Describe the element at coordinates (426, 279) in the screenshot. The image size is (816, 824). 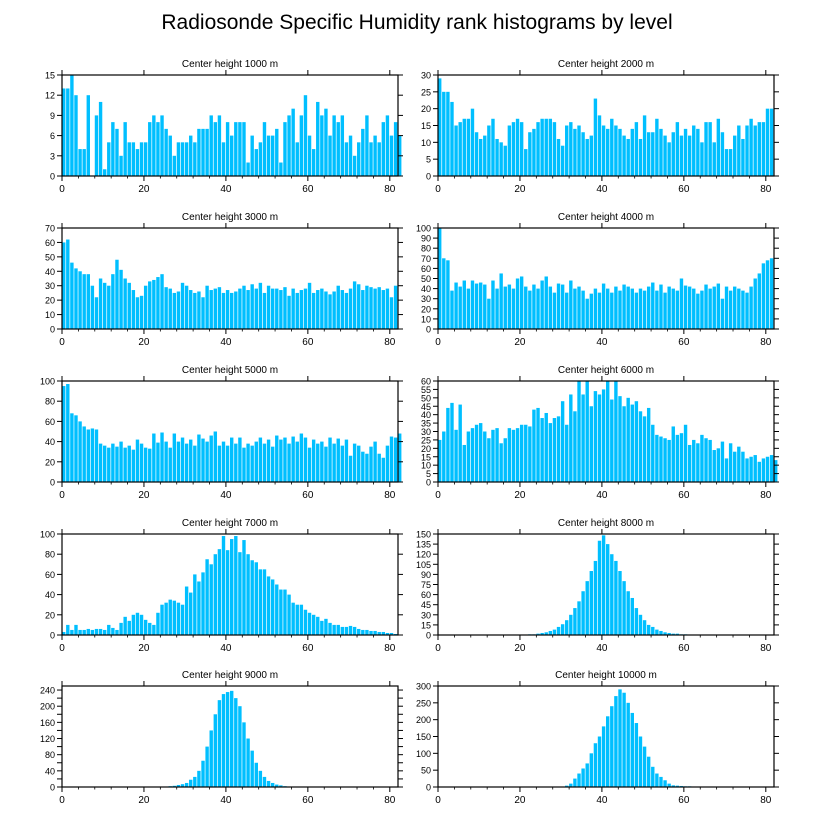
I see `y-tick-label: 50` at that location.